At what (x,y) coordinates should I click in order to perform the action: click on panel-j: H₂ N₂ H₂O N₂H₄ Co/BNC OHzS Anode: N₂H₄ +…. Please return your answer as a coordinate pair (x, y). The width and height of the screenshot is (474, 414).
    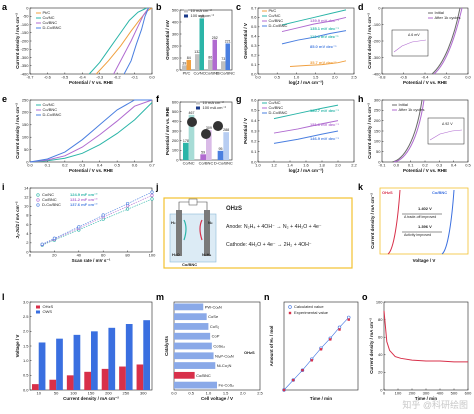
    Looking at the image, I should click on (258, 227).